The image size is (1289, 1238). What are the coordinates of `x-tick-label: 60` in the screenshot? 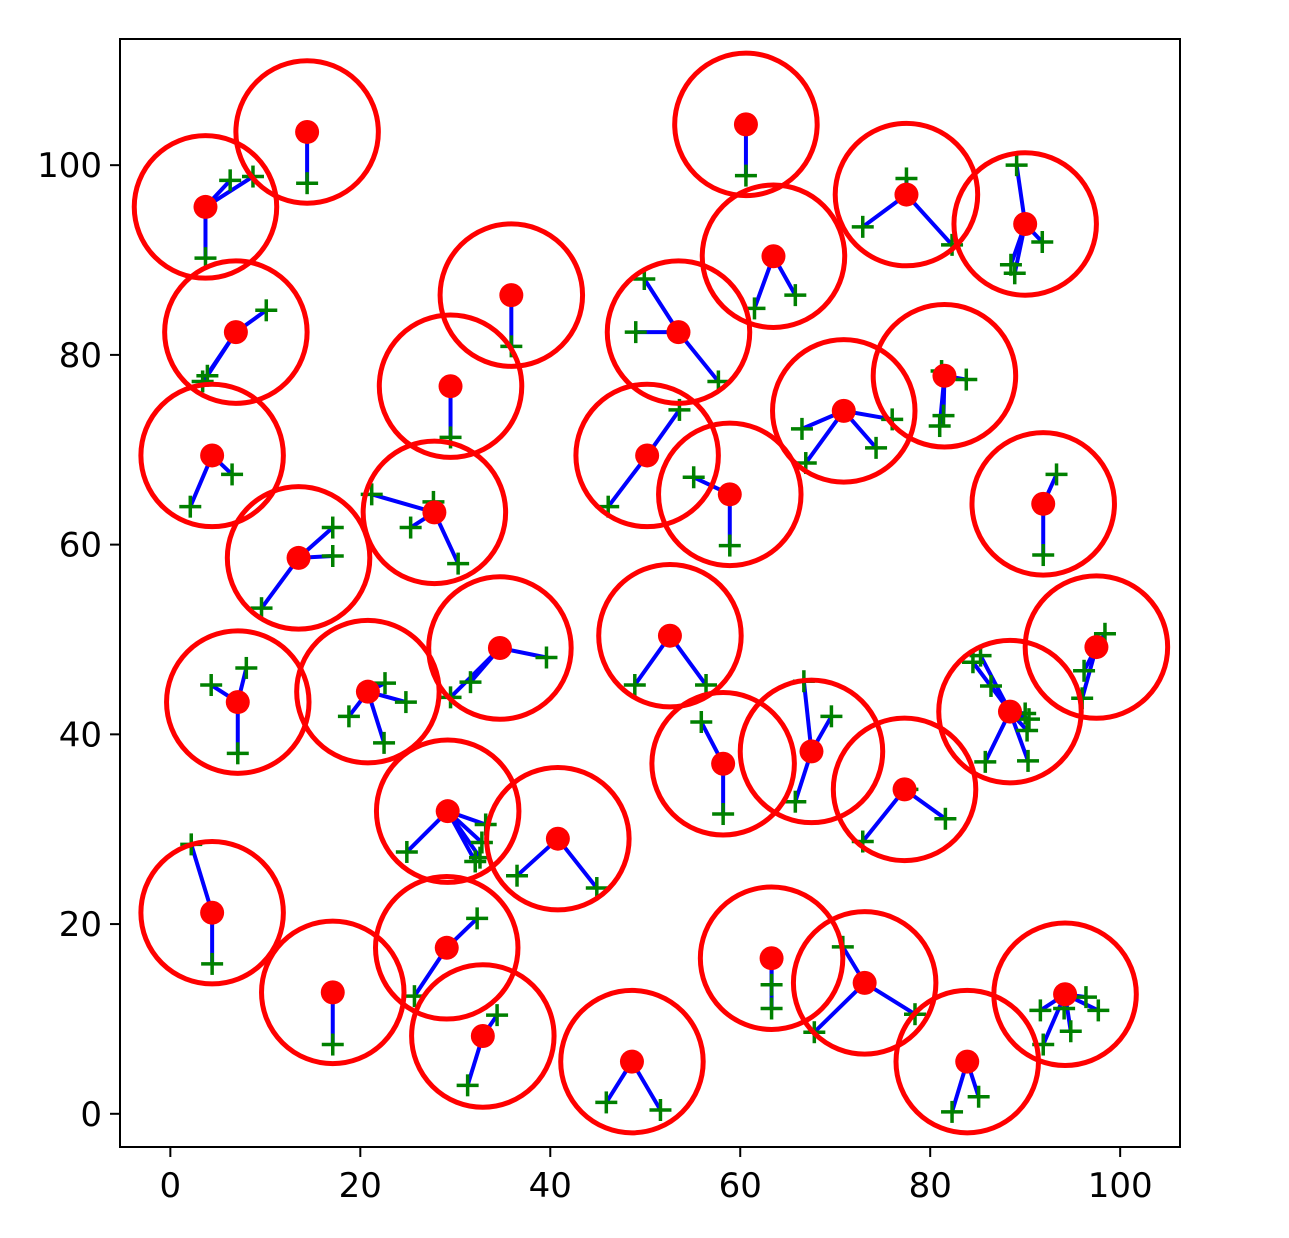 It's located at (740, 1186).